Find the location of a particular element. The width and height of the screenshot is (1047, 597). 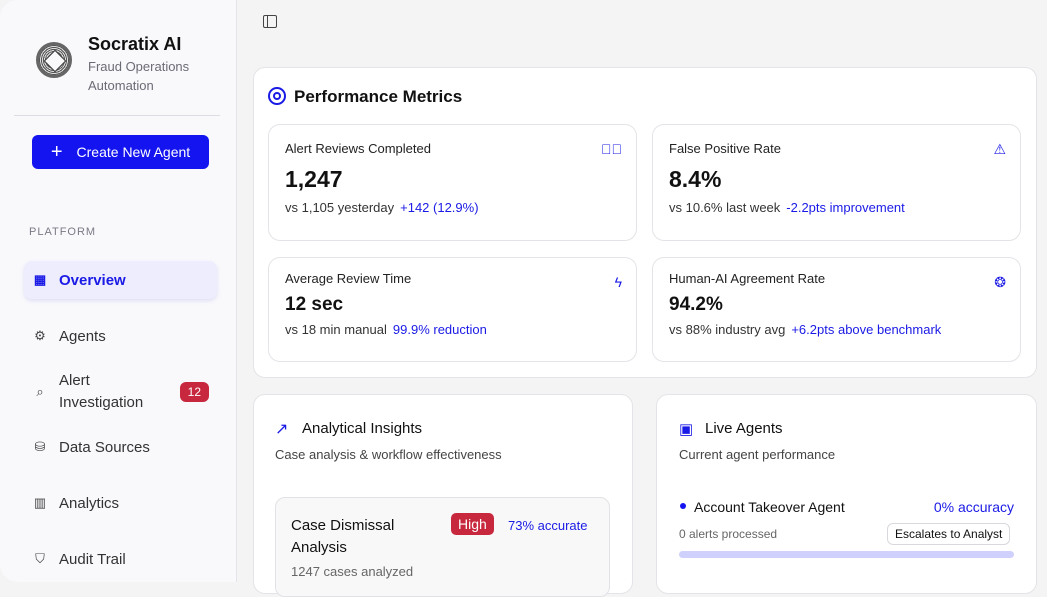

agent-processed: 0 alerts processed is located at coordinates (728, 534).